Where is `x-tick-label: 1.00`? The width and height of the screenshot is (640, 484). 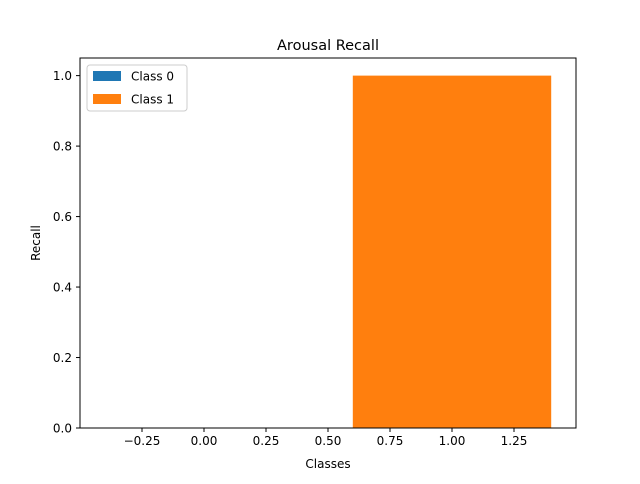 x-tick-label: 1.00 is located at coordinates (452, 441).